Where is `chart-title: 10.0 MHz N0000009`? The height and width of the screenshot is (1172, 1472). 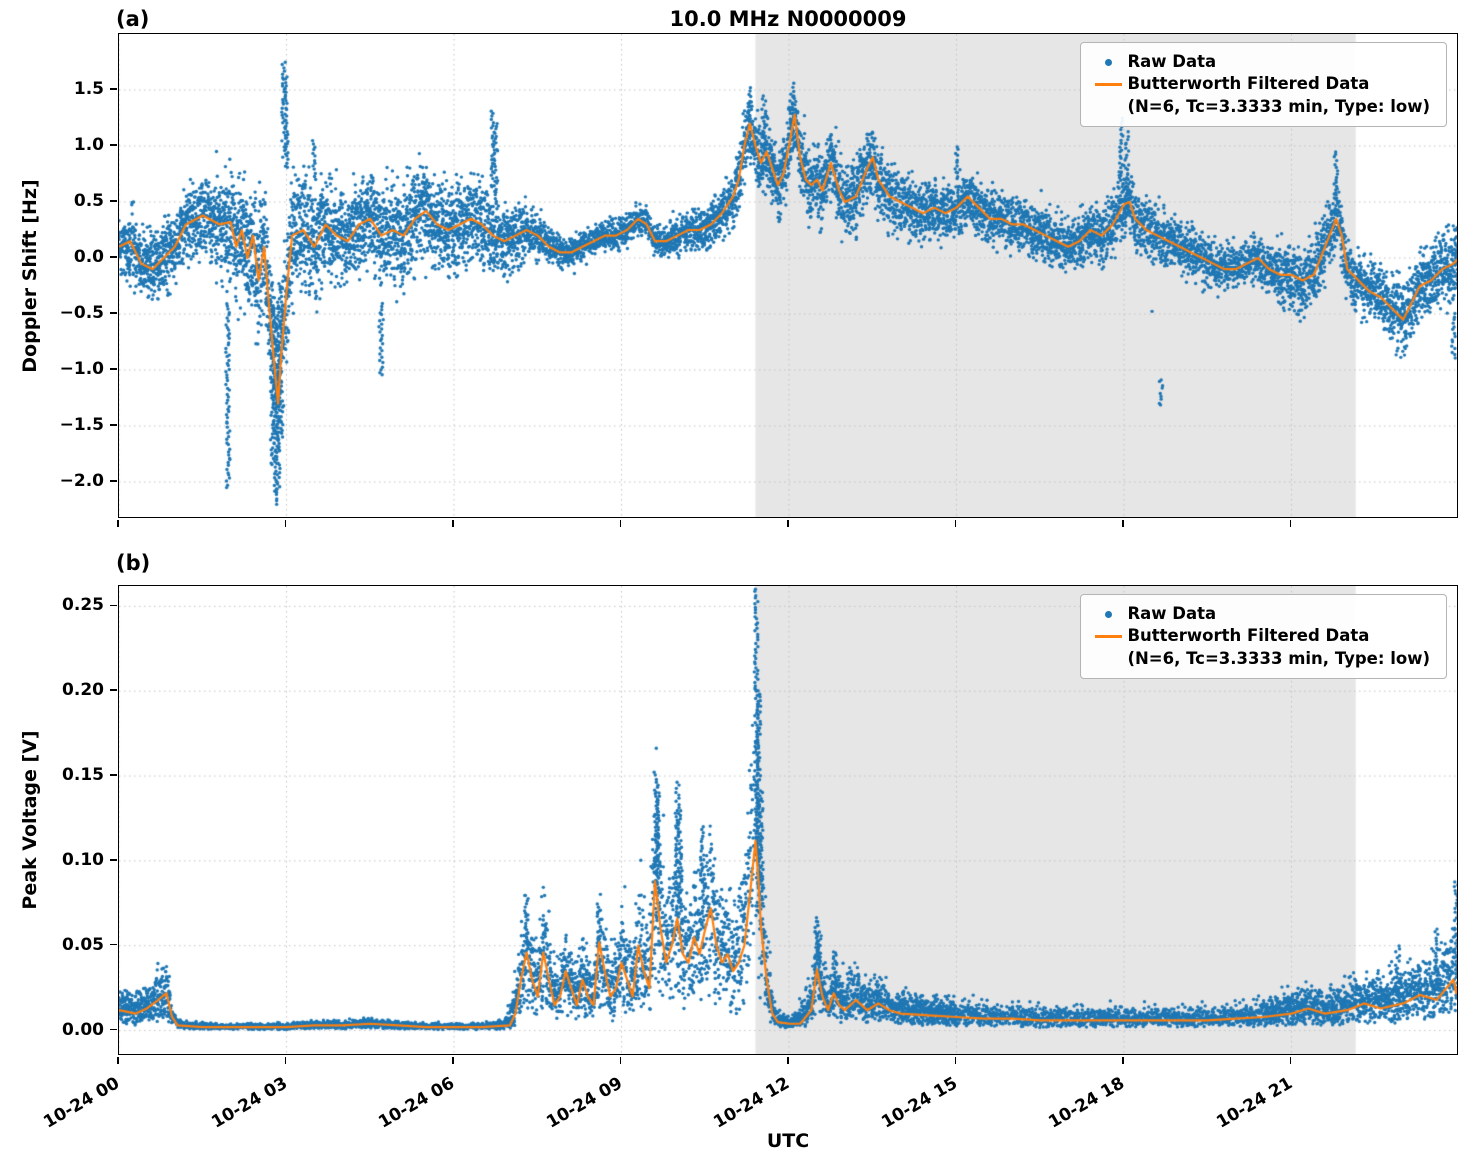 chart-title: 10.0 MHz N0000009 is located at coordinates (788, 19).